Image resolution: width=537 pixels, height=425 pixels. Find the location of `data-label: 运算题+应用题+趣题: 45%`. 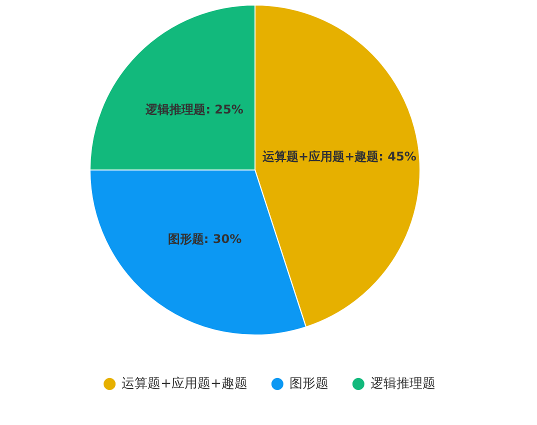

data-label: 运算题+应用题+趣题: 45% is located at coordinates (339, 157).